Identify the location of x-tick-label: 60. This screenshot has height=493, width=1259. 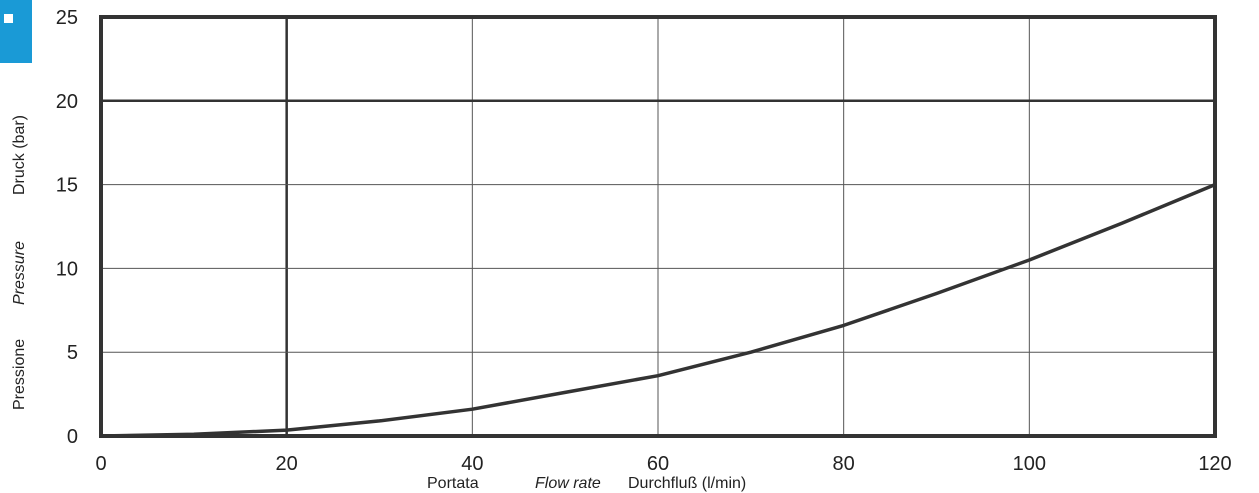
(658, 464).